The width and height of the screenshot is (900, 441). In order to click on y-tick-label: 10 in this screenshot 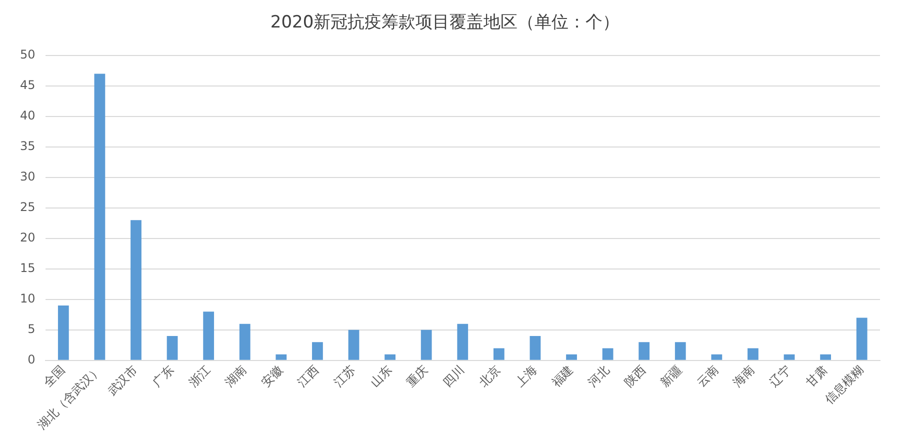, I will do `click(28, 299)`.